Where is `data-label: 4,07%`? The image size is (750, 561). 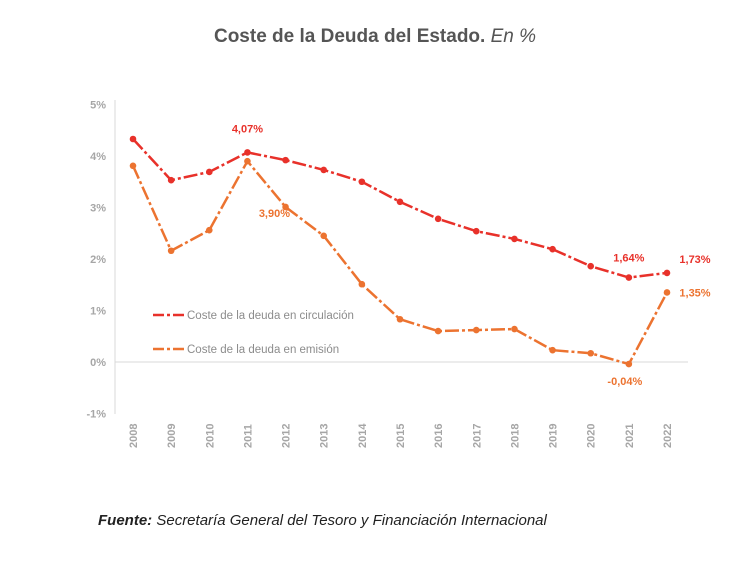
data-label: 4,07% is located at coordinates (247, 129).